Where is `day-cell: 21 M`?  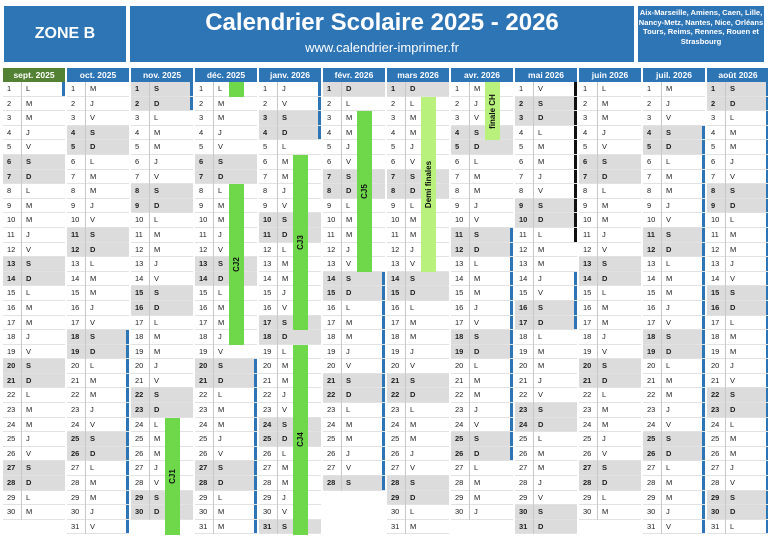 day-cell: 21 M is located at coordinates (290, 381).